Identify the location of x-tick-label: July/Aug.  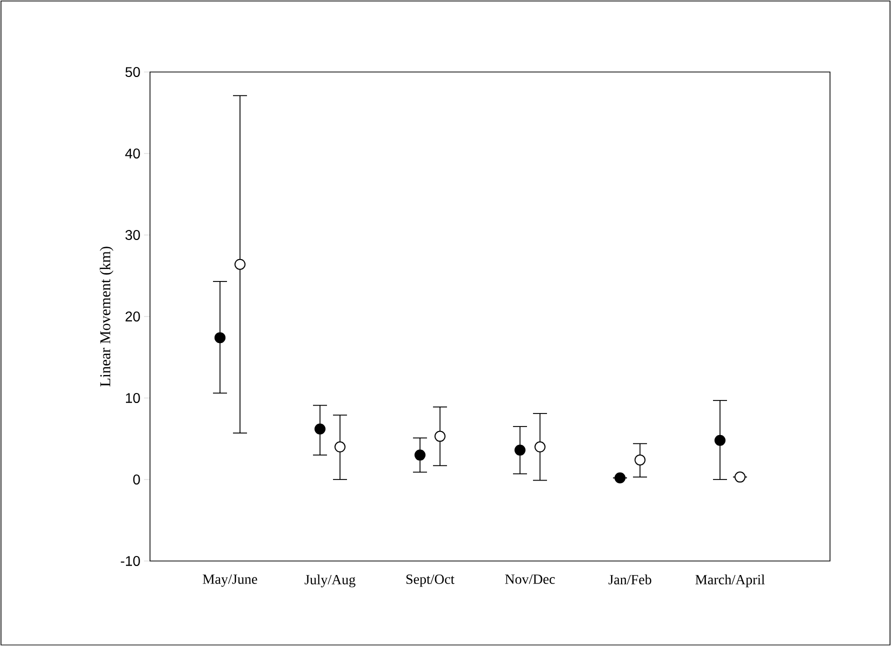
(330, 581).